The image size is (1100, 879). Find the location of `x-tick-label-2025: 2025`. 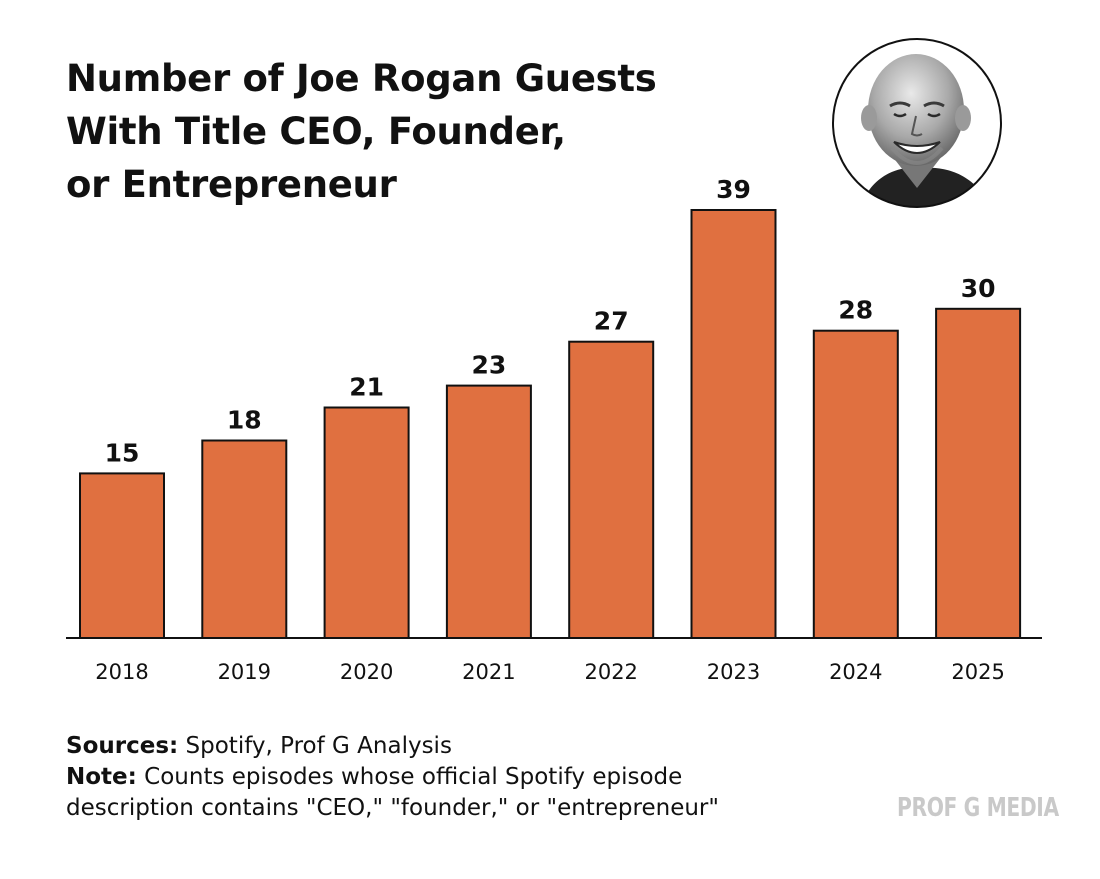

x-tick-label-2025: 2025 is located at coordinates (977, 672).